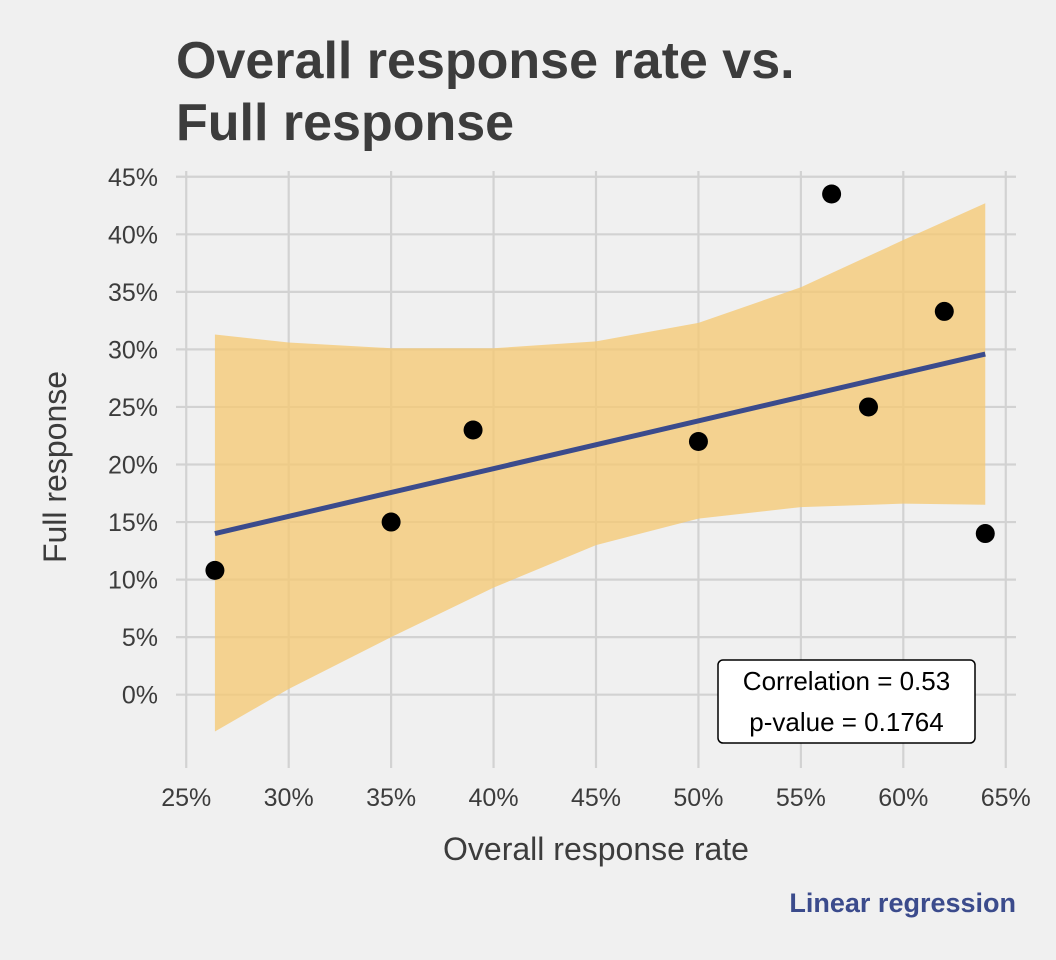 The image size is (1056, 960). Describe the element at coordinates (289, 798) in the screenshot. I see `x-tick-label: 30%` at that location.